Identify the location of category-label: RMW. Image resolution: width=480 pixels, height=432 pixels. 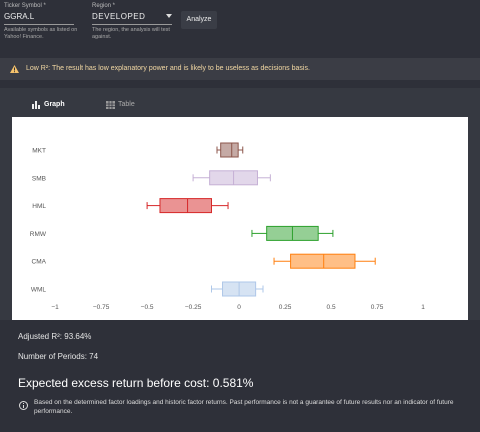
(38, 234).